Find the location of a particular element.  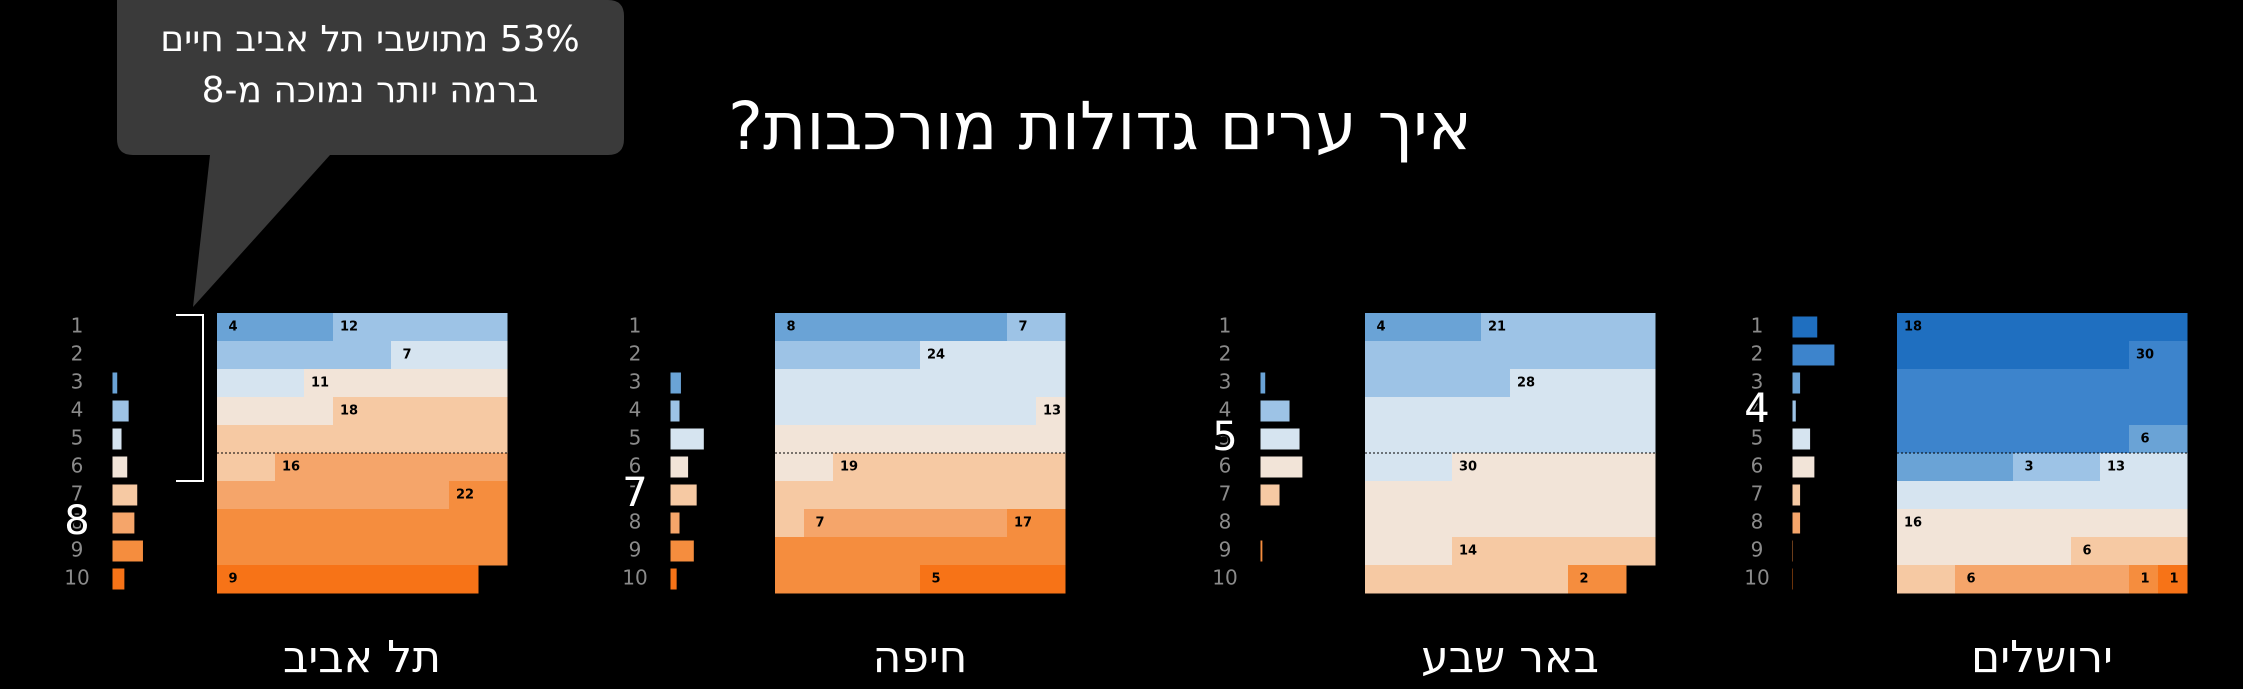

block-label: 1 is located at coordinates (2144, 579).